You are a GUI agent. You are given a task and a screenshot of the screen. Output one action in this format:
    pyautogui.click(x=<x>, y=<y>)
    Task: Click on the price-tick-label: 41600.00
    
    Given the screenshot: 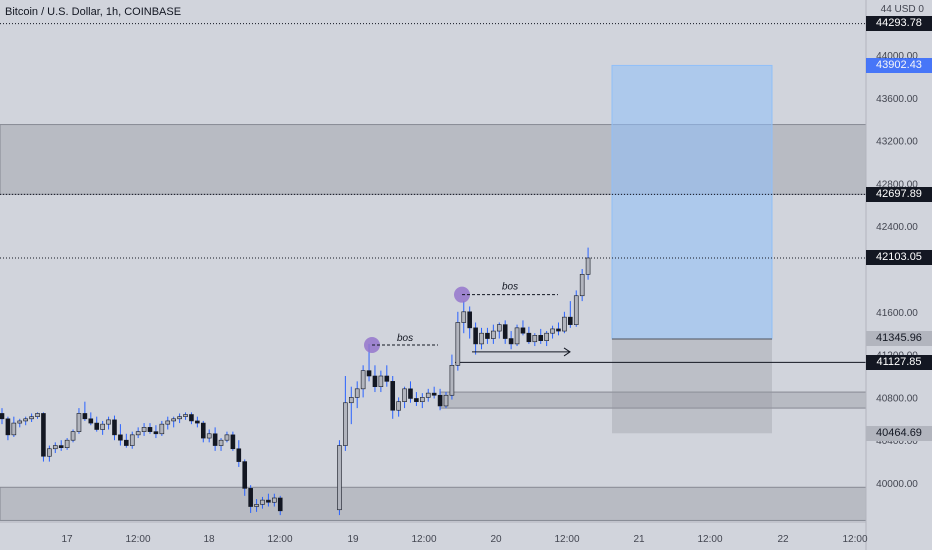 What is the action you would take?
    pyautogui.click(x=897, y=313)
    